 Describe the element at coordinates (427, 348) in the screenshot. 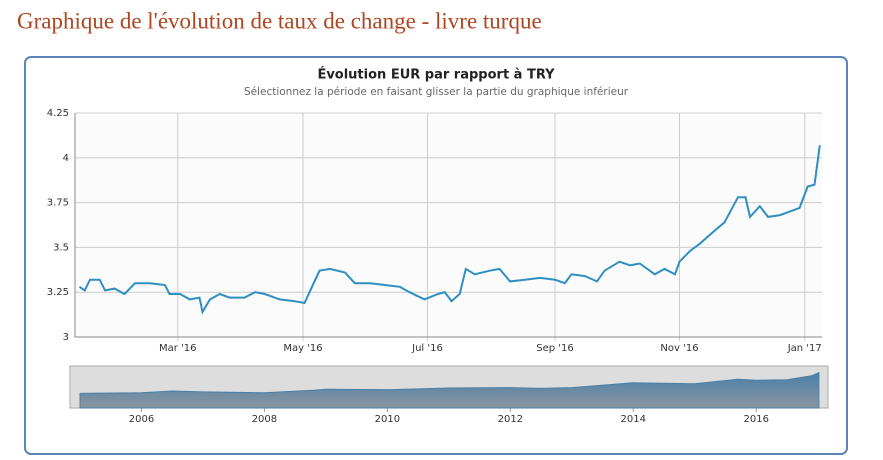

I see `x-tick-label: Jul '16` at that location.